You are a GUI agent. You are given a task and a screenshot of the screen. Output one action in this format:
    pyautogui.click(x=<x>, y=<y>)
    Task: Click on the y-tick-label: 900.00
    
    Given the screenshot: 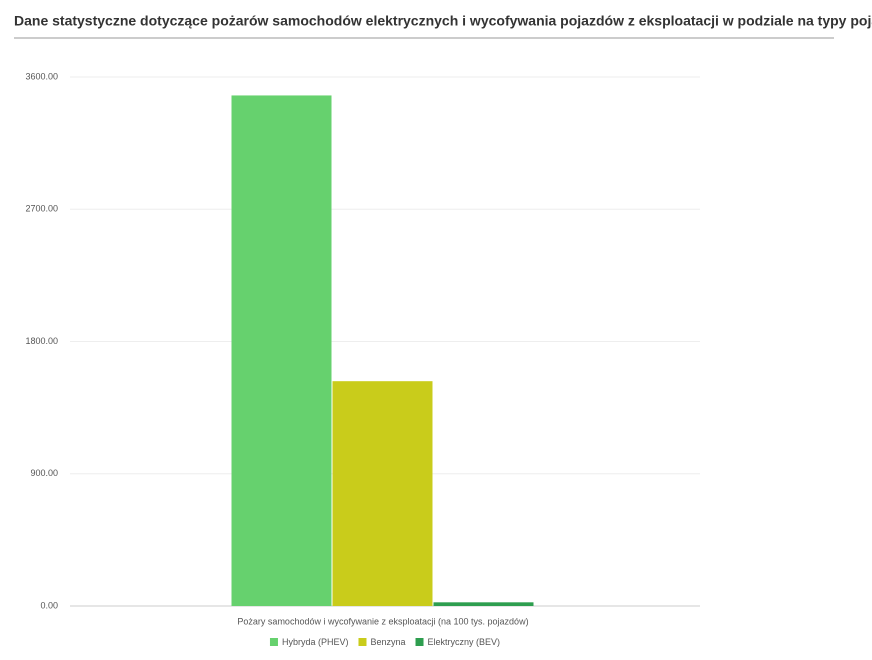 What is the action you would take?
    pyautogui.click(x=44, y=473)
    